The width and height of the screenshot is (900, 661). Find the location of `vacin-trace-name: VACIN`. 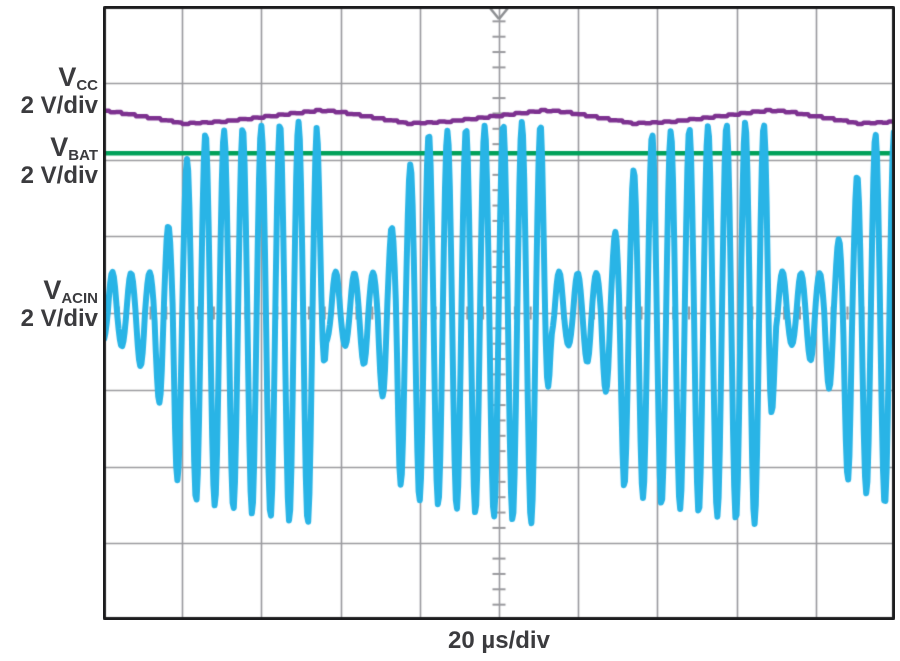

vacin-trace-name: VACIN is located at coordinates (70, 291).